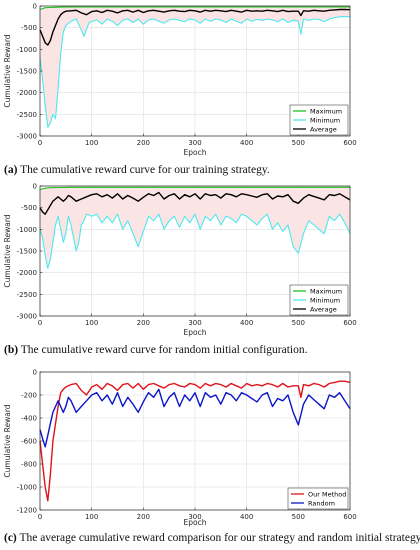  I want to click on caption-a-label: (a), so click(11, 170).